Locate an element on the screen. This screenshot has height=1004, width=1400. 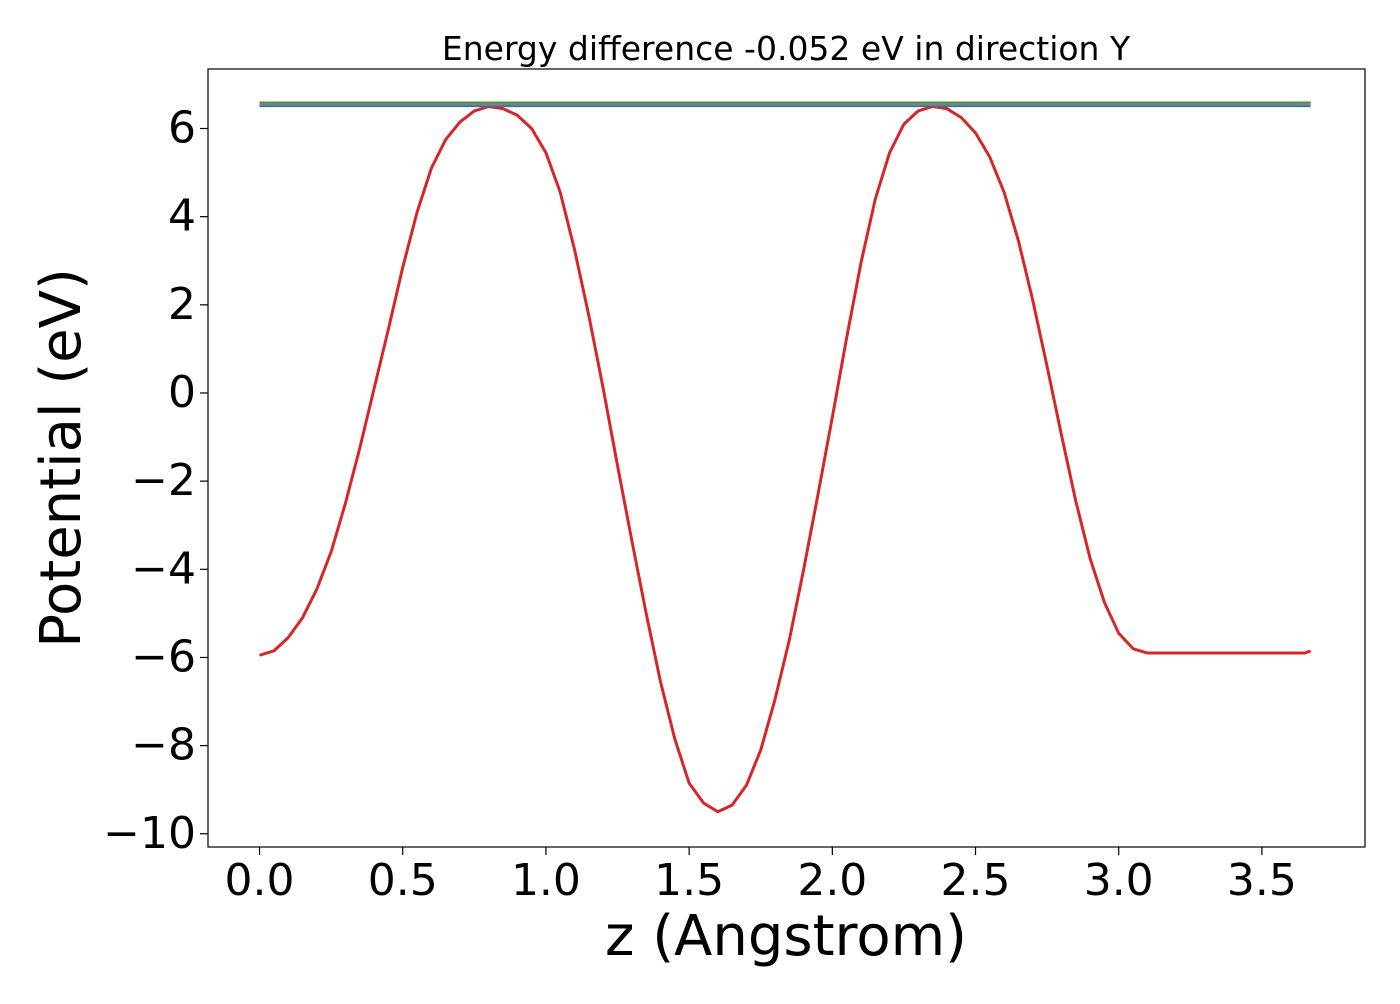
y-tick-label: 4 is located at coordinates (182, 216).